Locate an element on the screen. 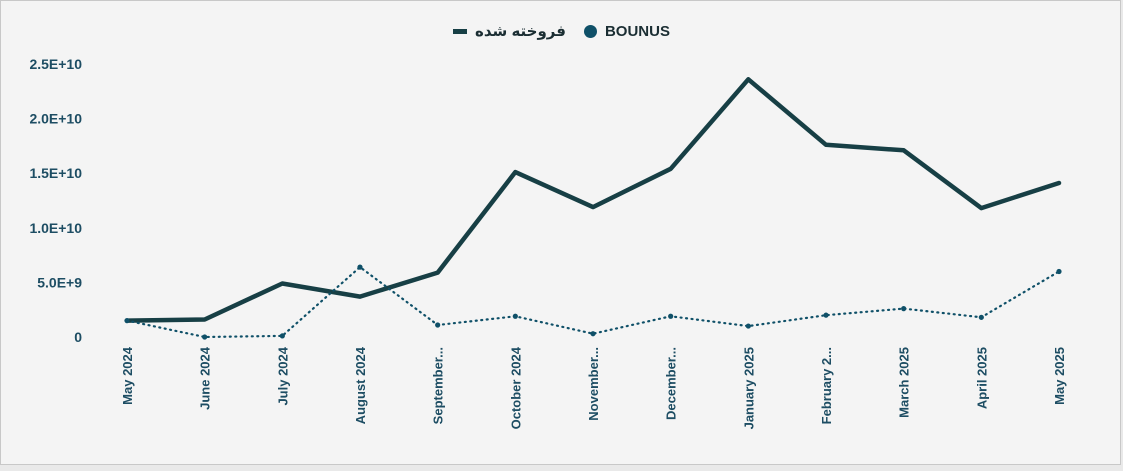 The image size is (1123, 471). chart-legend: فروخته شده BOUNUS is located at coordinates (561, 31).